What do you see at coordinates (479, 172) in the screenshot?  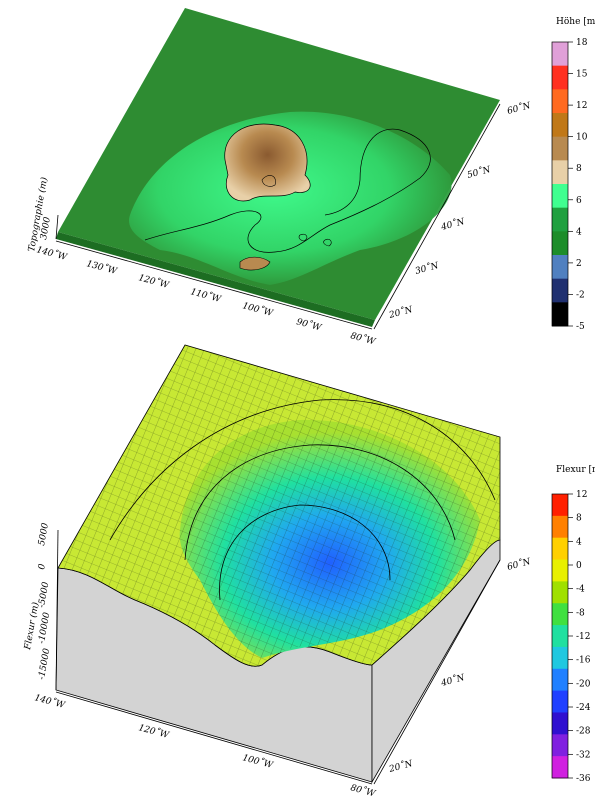 I see `top-lat-label: 50˚N` at bounding box center [479, 172].